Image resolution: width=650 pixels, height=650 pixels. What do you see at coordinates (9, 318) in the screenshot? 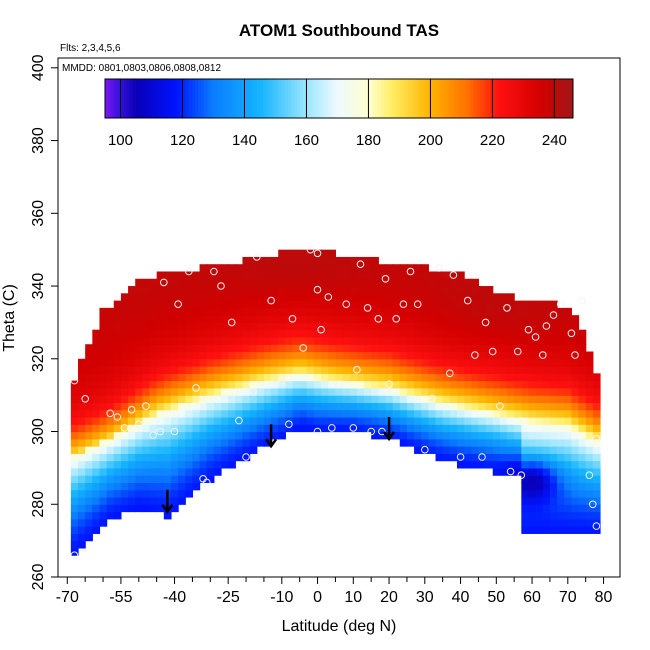
I see `y-axis-title: Theta (C)` at bounding box center [9, 318].